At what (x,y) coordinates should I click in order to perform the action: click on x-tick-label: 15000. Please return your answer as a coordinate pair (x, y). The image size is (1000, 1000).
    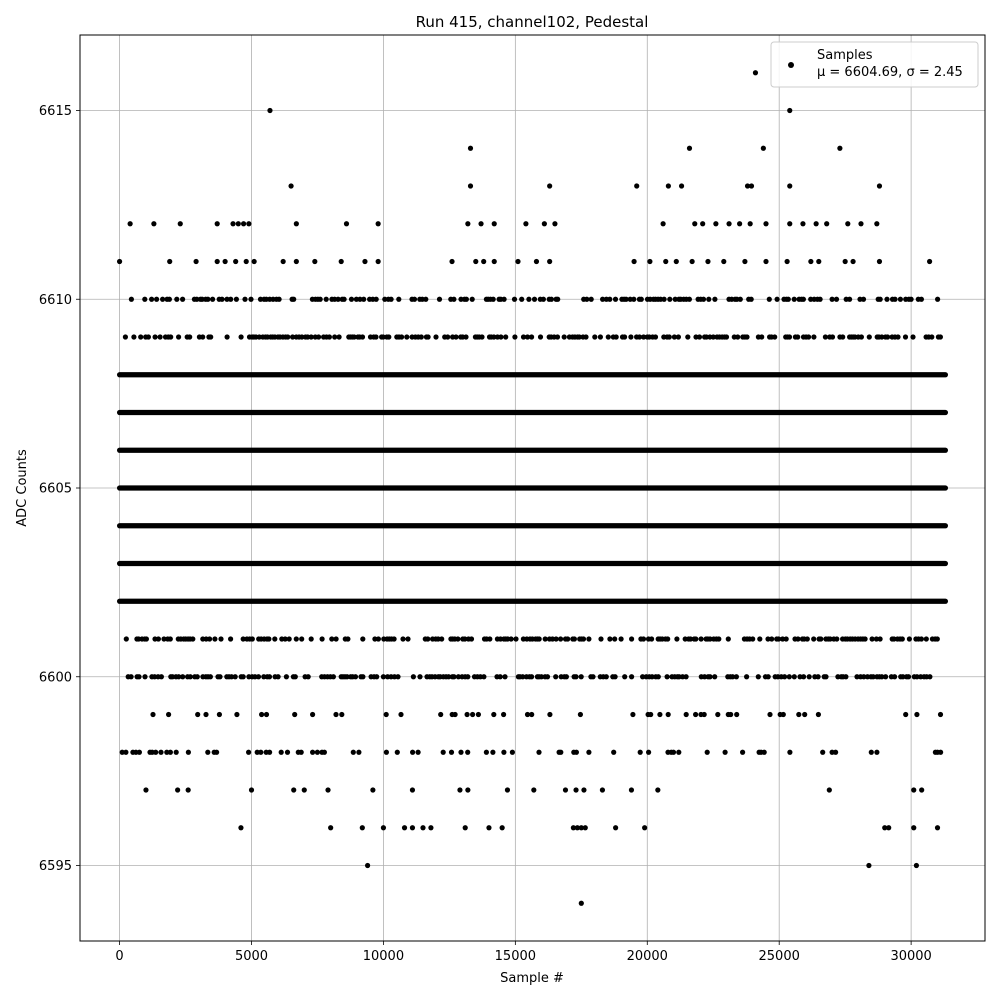
    Looking at the image, I should click on (515, 956).